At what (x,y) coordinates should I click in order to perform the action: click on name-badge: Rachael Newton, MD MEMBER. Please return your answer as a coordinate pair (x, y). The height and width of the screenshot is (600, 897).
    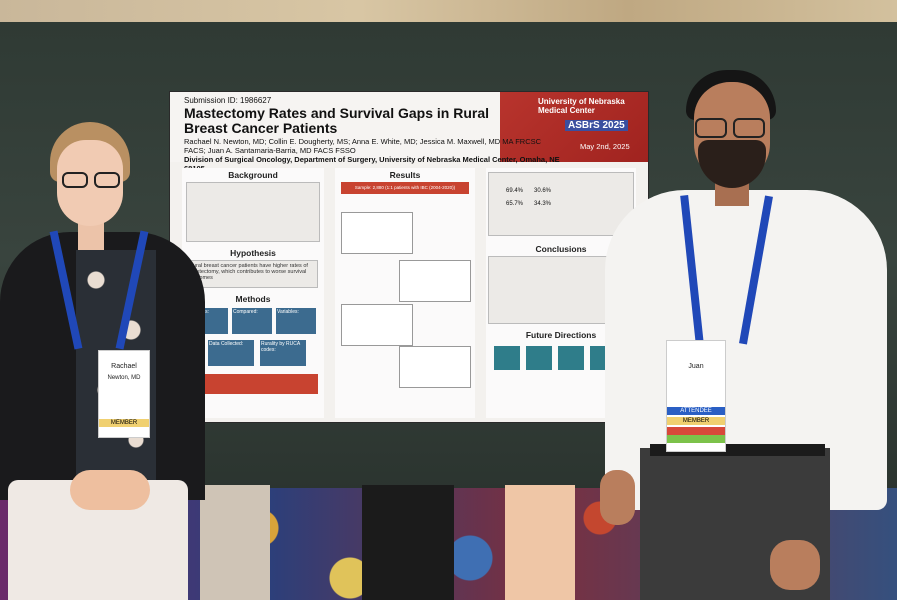
    Looking at the image, I should click on (124, 394).